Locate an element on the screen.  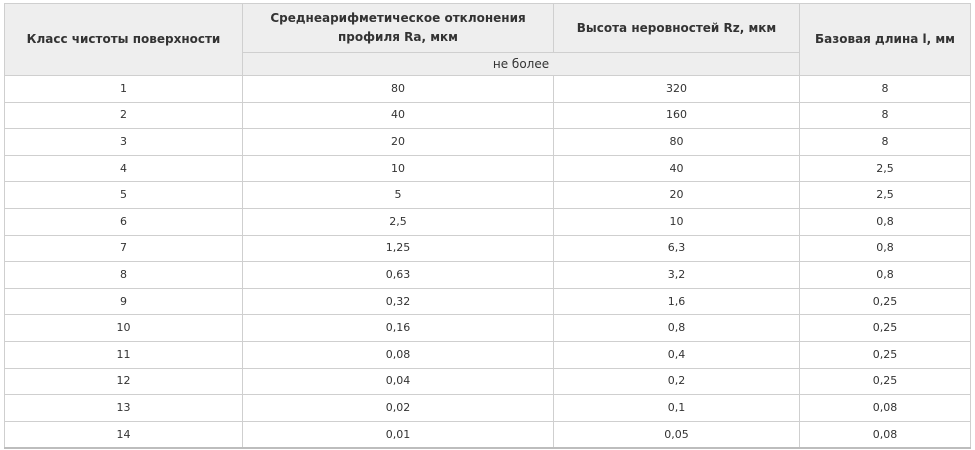
table-row: 1 80 320 8 is located at coordinates (487, 89).